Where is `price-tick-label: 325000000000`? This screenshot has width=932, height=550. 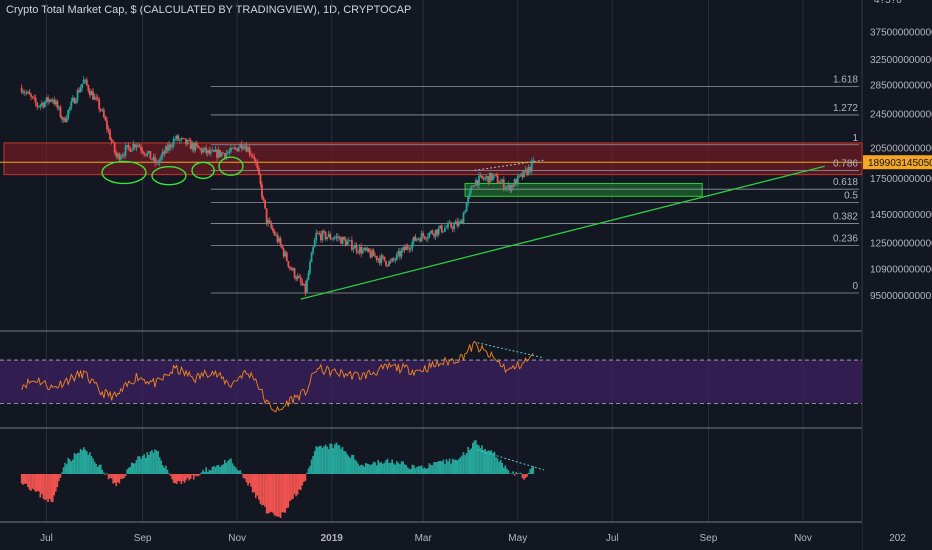
price-tick-label: 325000000000 is located at coordinates (901, 60).